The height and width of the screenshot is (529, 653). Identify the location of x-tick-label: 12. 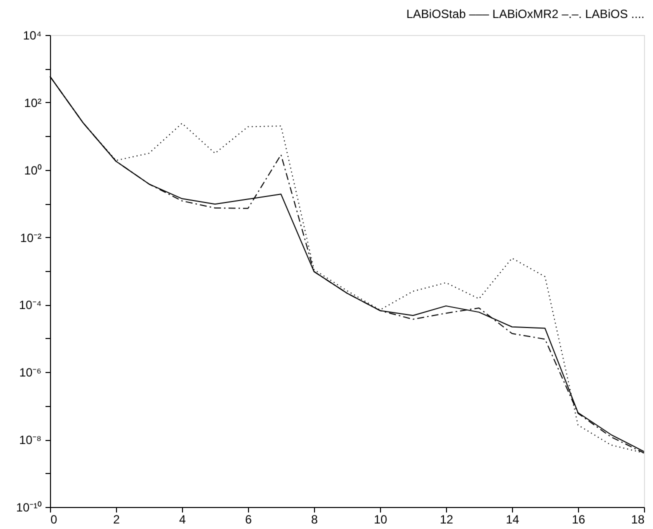
(447, 519).